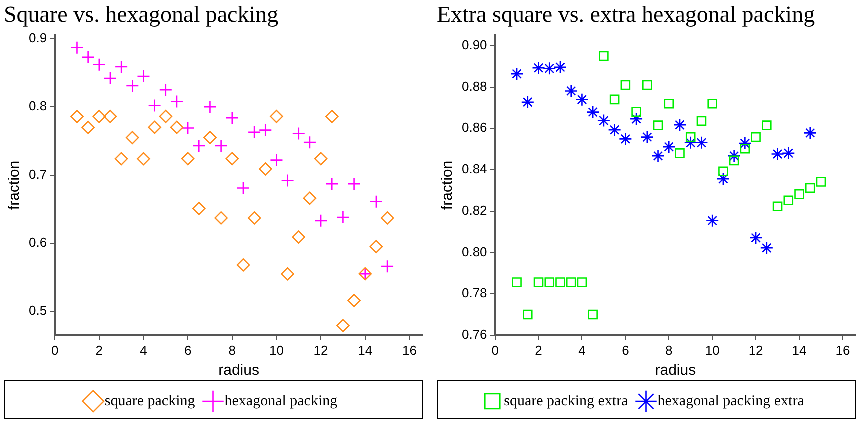  What do you see at coordinates (712, 350) in the screenshot?
I see `x-tick-label: 10` at bounding box center [712, 350].